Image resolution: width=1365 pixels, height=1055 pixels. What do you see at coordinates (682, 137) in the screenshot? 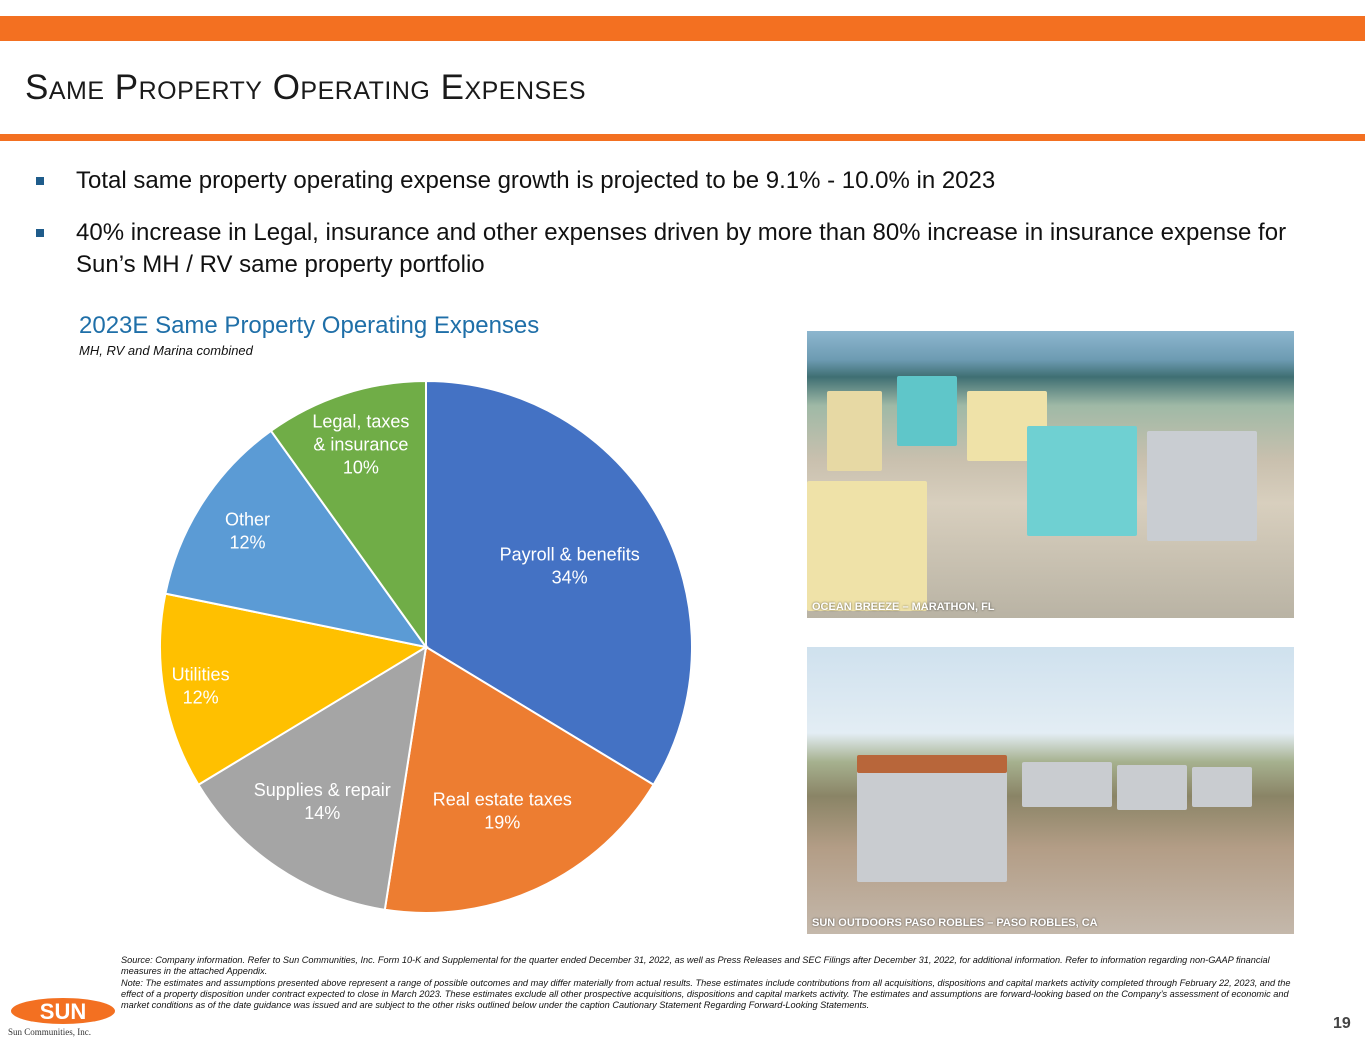
I see `title-underline-bar` at bounding box center [682, 137].